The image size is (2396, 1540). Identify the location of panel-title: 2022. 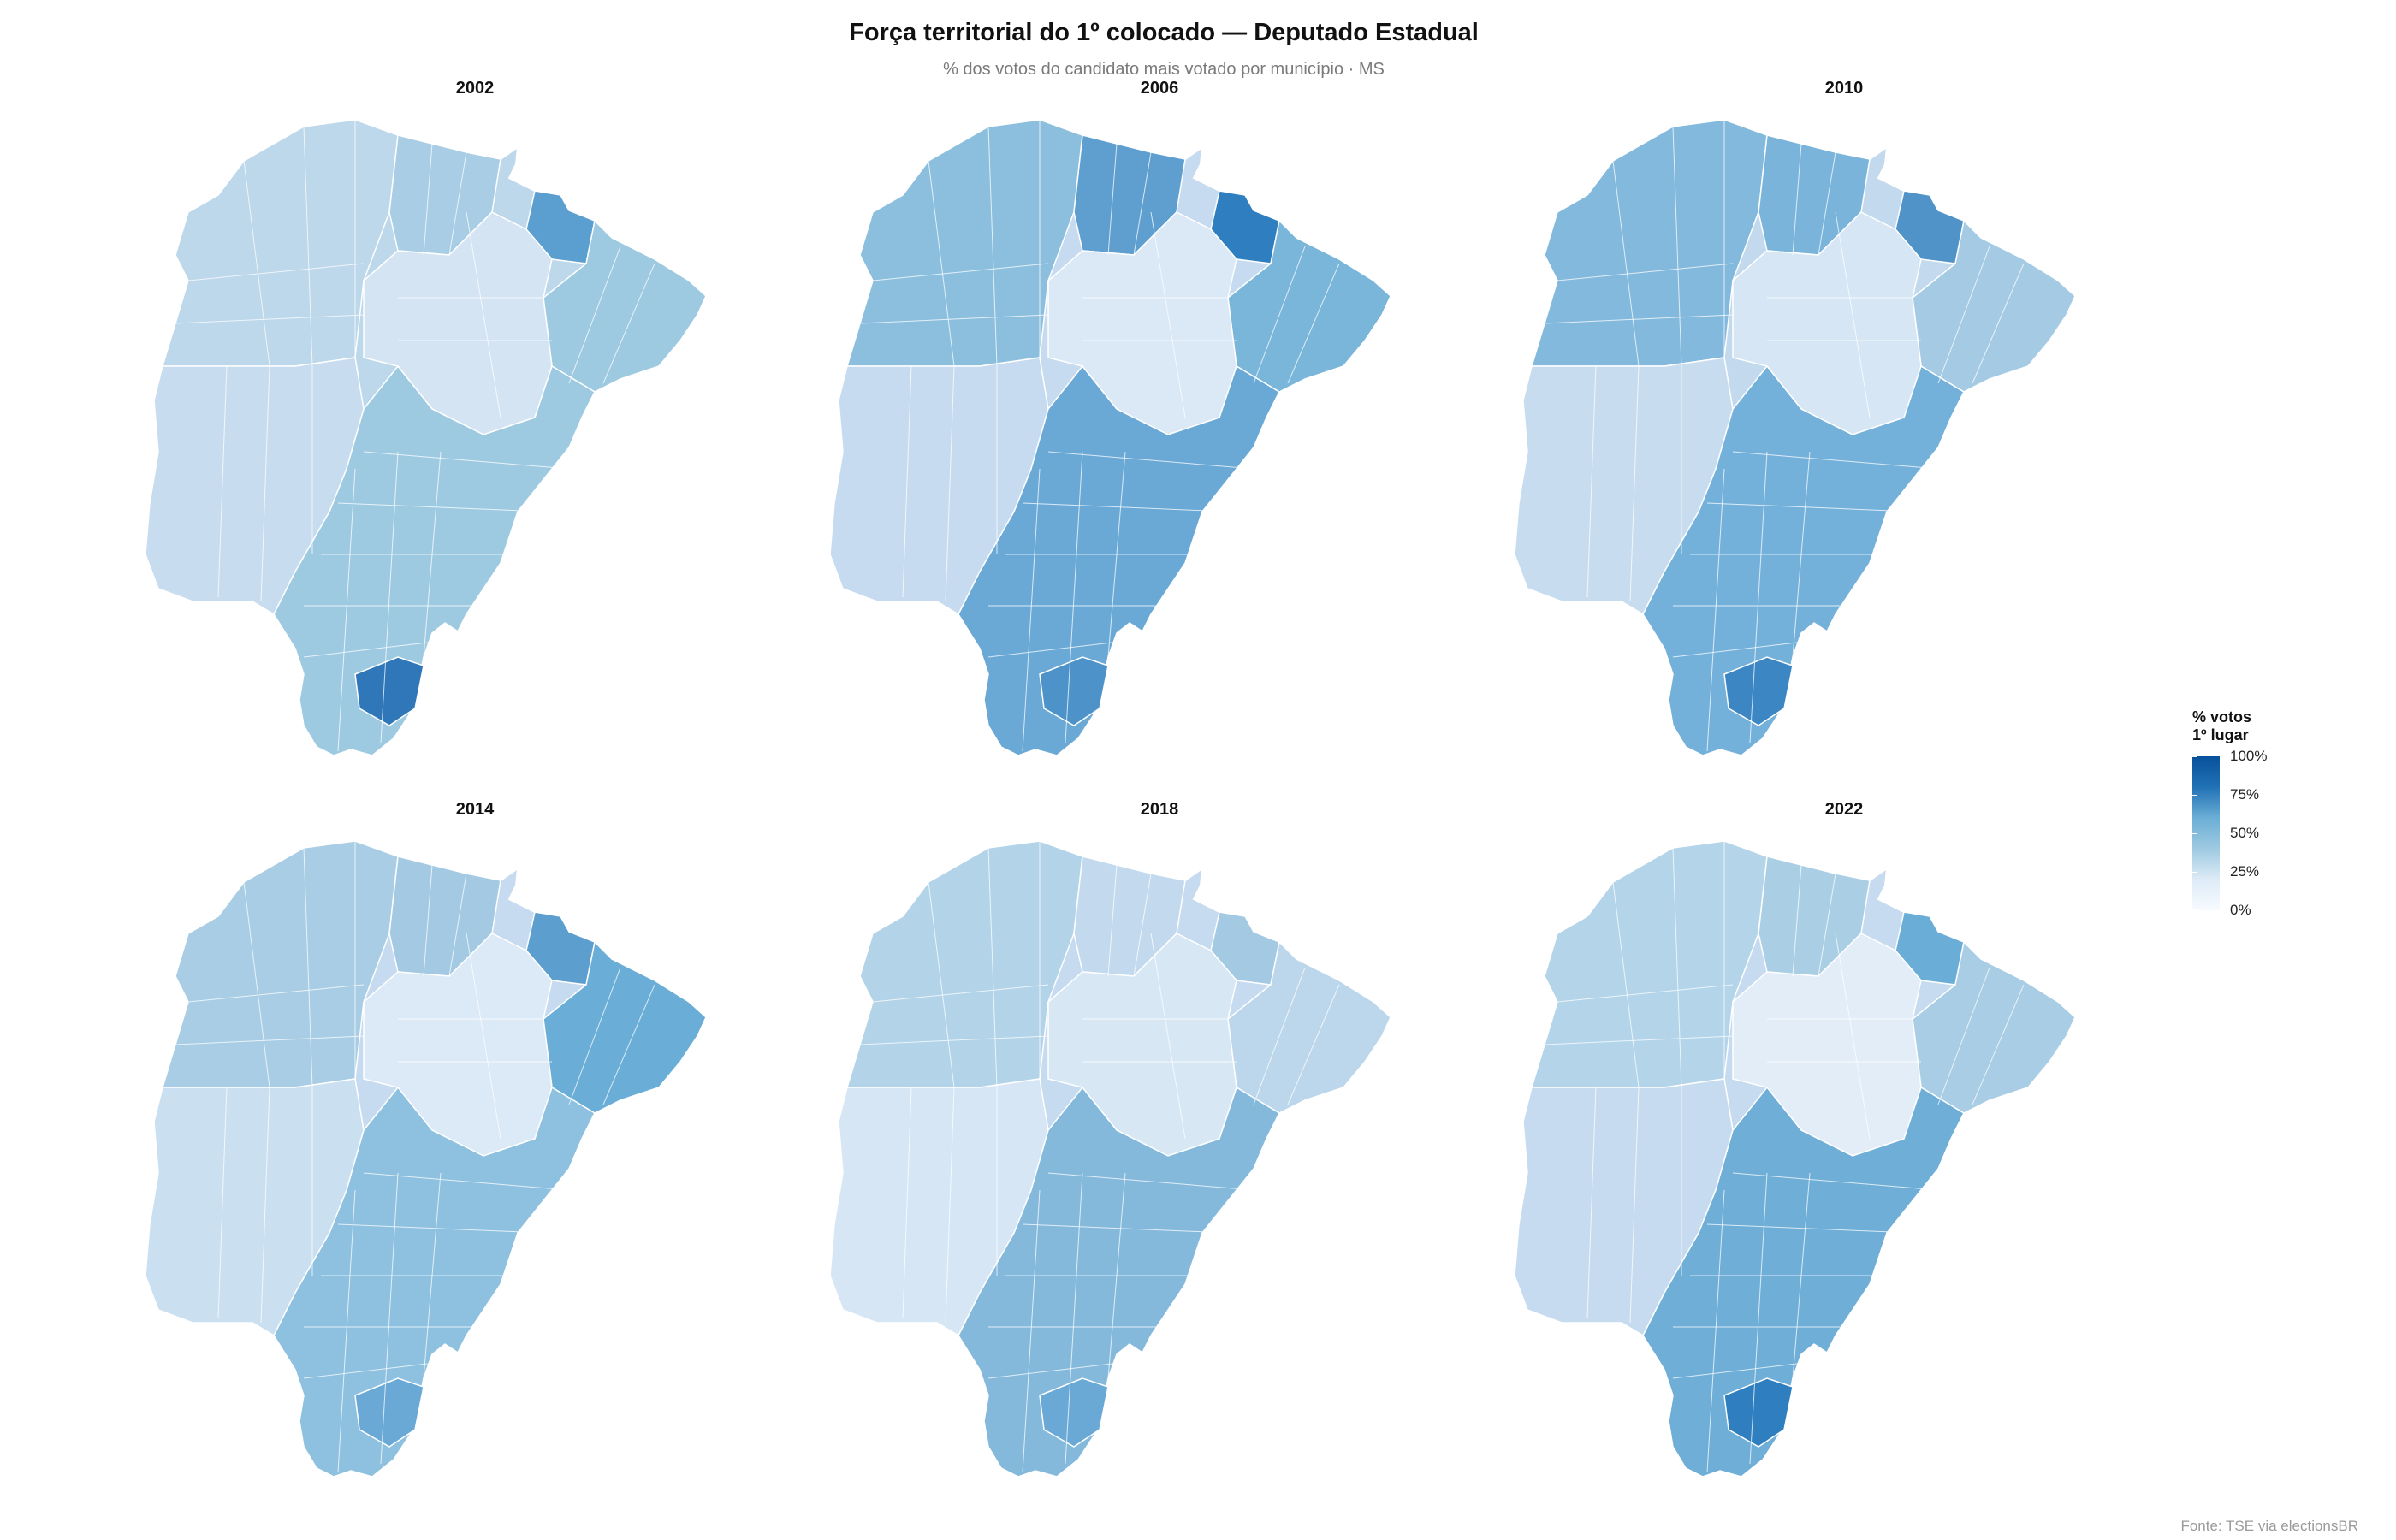
(1844, 809).